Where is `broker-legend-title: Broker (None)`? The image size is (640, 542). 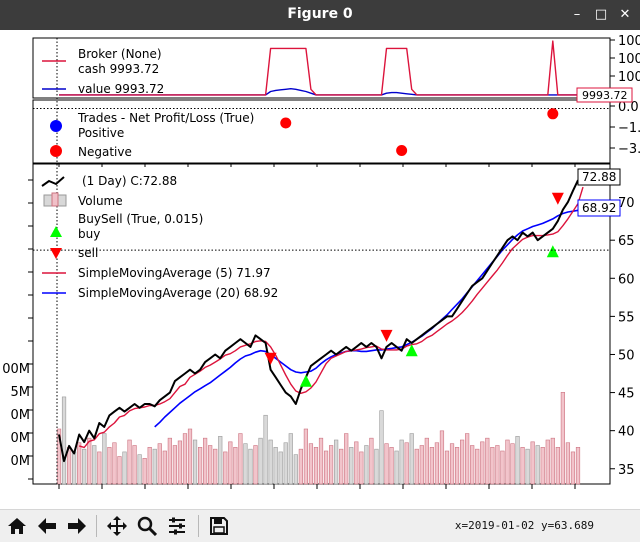
broker-legend-title: Broker (None) is located at coordinates (120, 54).